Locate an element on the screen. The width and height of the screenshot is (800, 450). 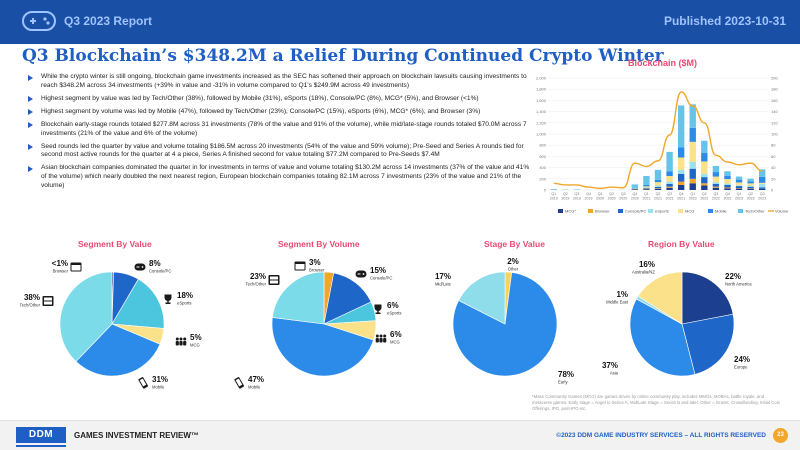
ddm-logo: DDM is located at coordinates (41, 435).